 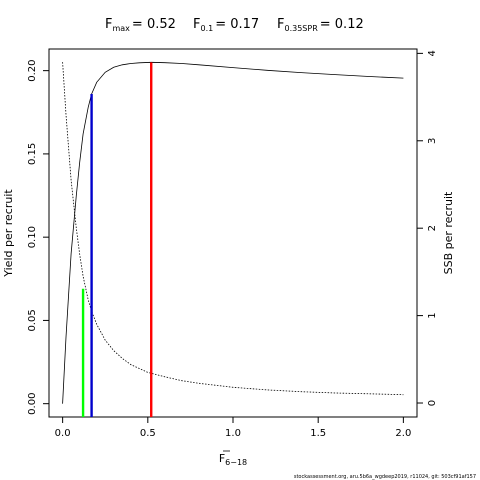 What do you see at coordinates (432, 228) in the screenshot?
I see `y-right-tick-label: 2` at bounding box center [432, 228].